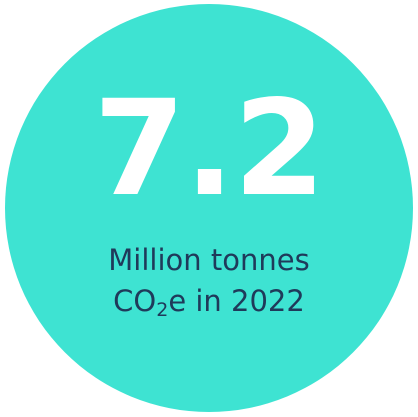 This screenshot has height=417, width=418. Describe the element at coordinates (209, 260) in the screenshot. I see `stat-caption-line1: Million tonnes` at that location.